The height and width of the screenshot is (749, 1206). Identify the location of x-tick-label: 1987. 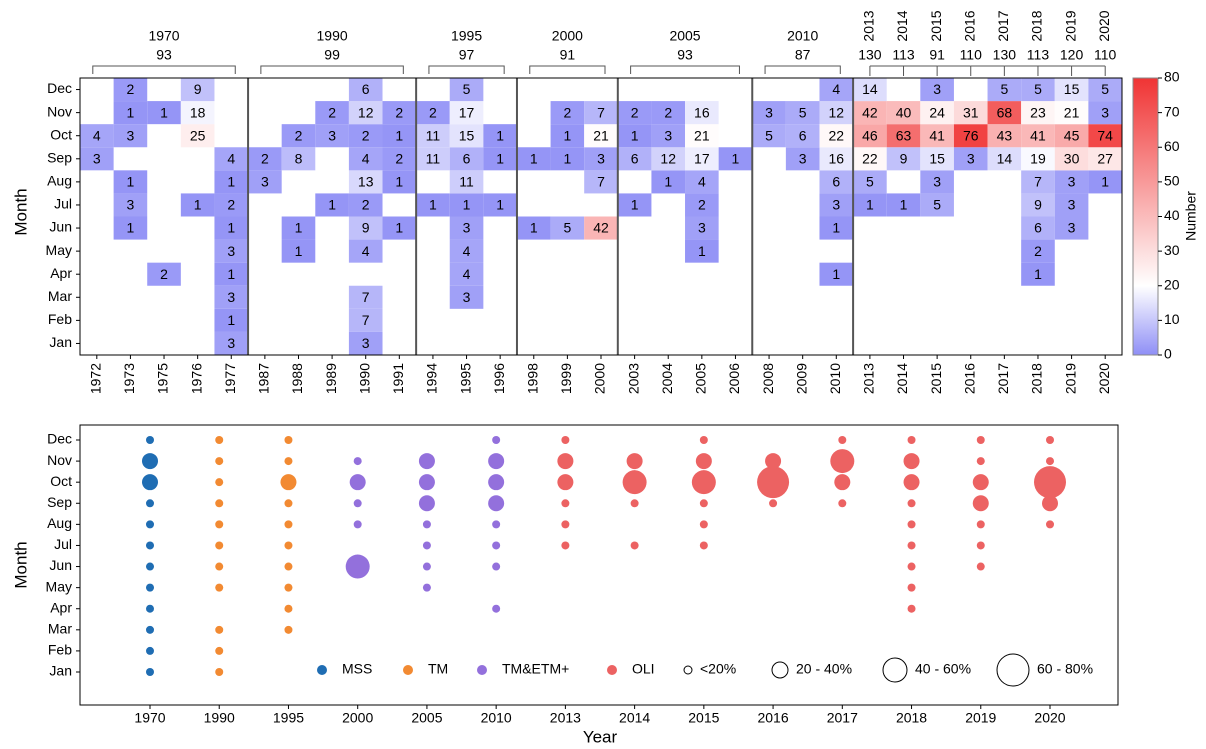
(264, 378).